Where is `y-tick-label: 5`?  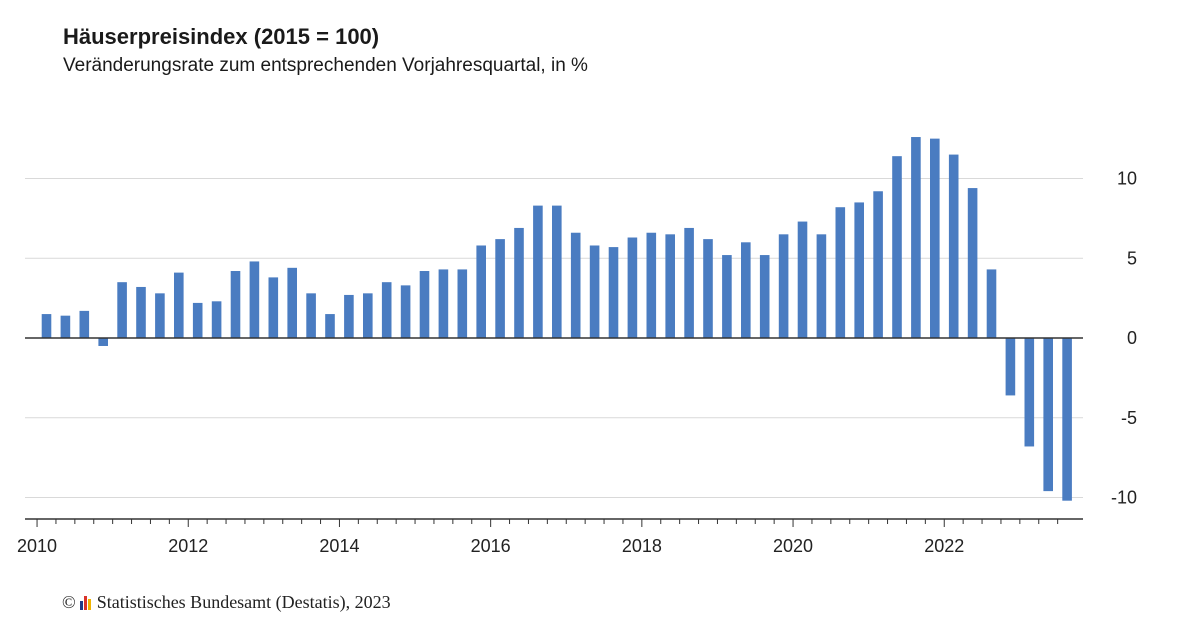 y-tick-label: 5 is located at coordinates (1132, 258).